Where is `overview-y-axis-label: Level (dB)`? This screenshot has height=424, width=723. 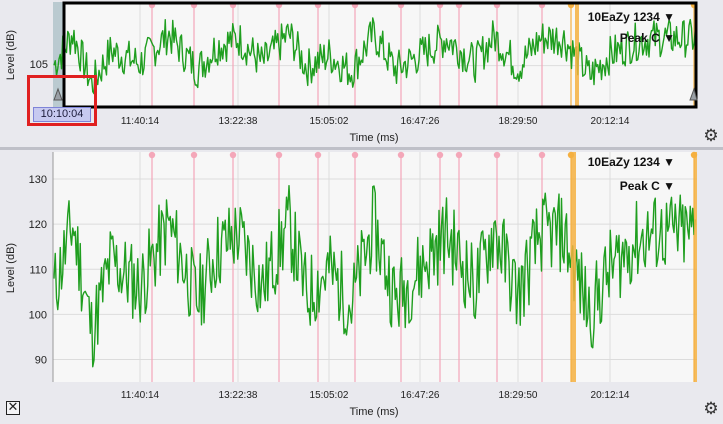
overview-y-axis-label: Level (dB) is located at coordinates (11, 55).